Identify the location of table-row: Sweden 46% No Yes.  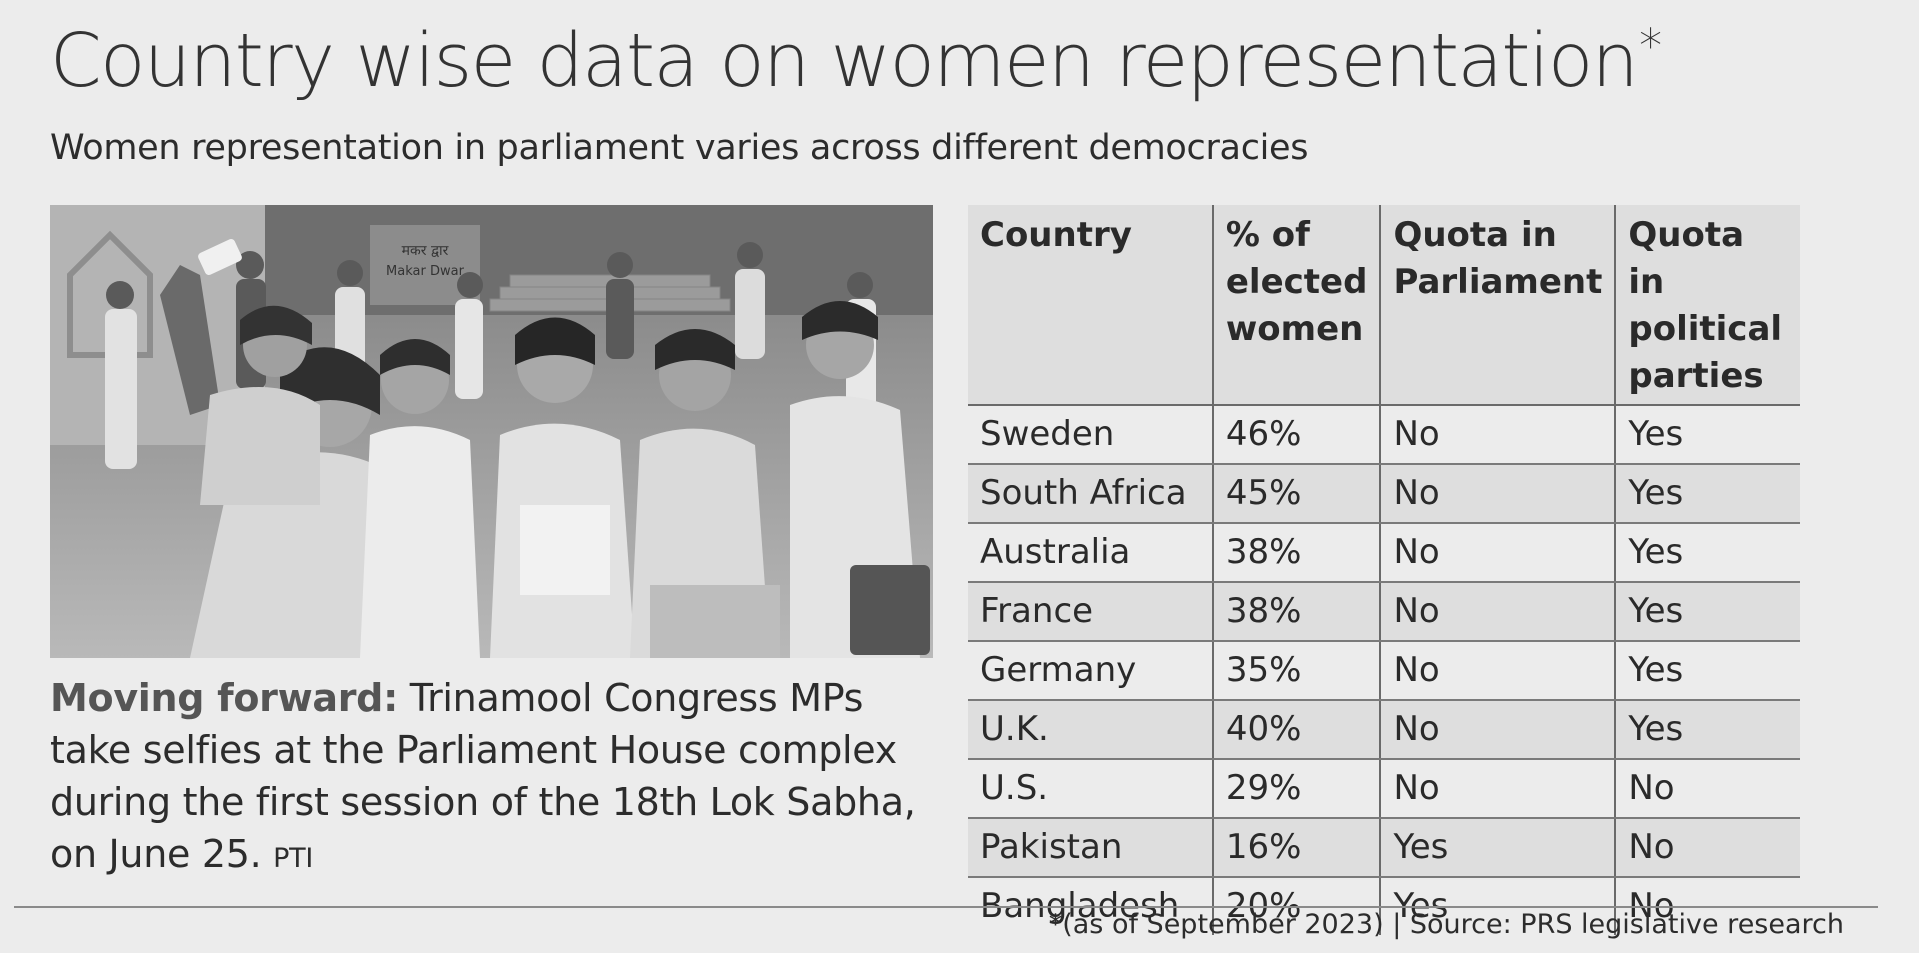
(1384, 435).